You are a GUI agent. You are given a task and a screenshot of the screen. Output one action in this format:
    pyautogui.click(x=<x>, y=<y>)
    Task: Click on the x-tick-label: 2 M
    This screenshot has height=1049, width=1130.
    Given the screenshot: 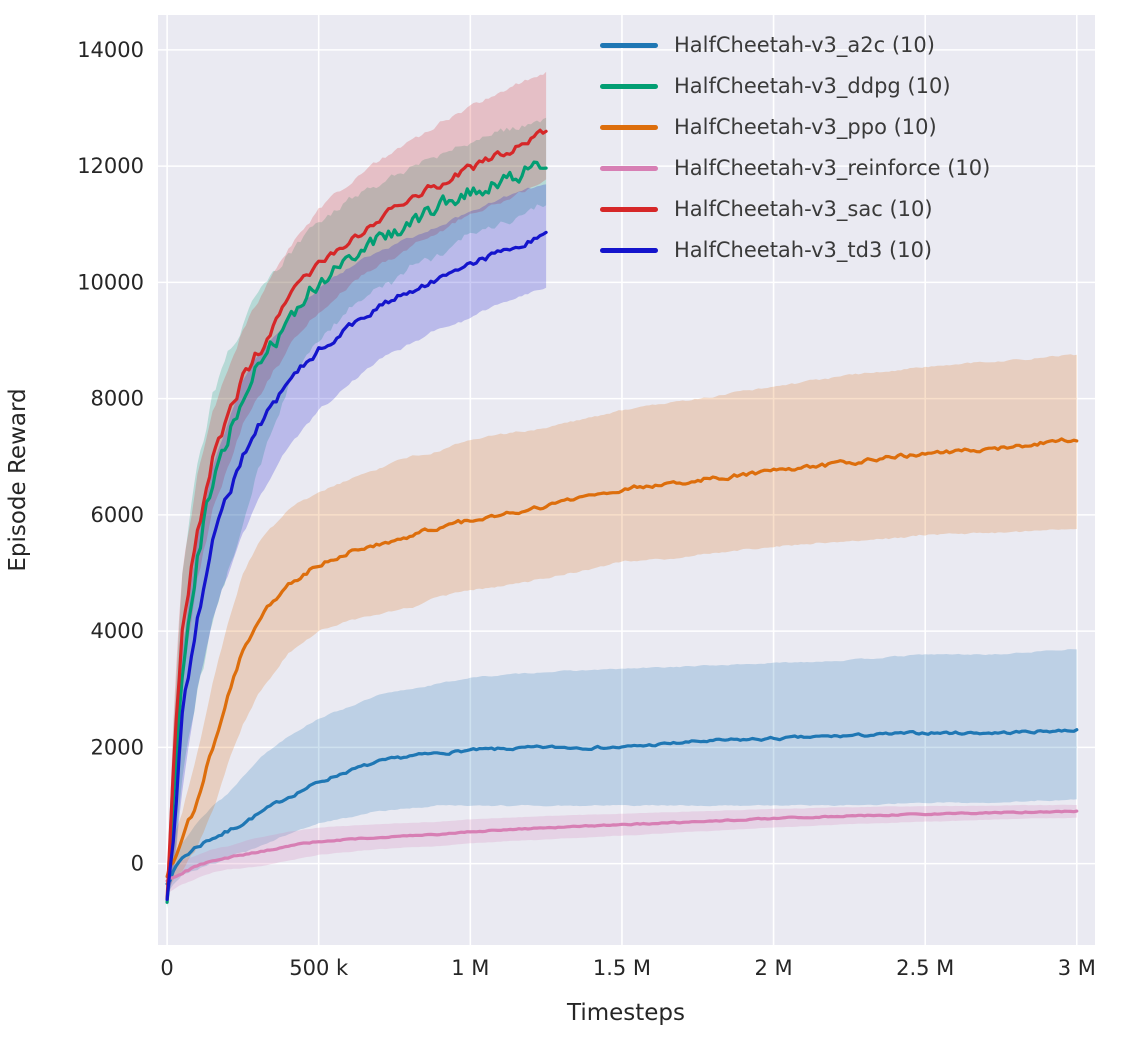 What is the action you would take?
    pyautogui.click(x=773, y=968)
    